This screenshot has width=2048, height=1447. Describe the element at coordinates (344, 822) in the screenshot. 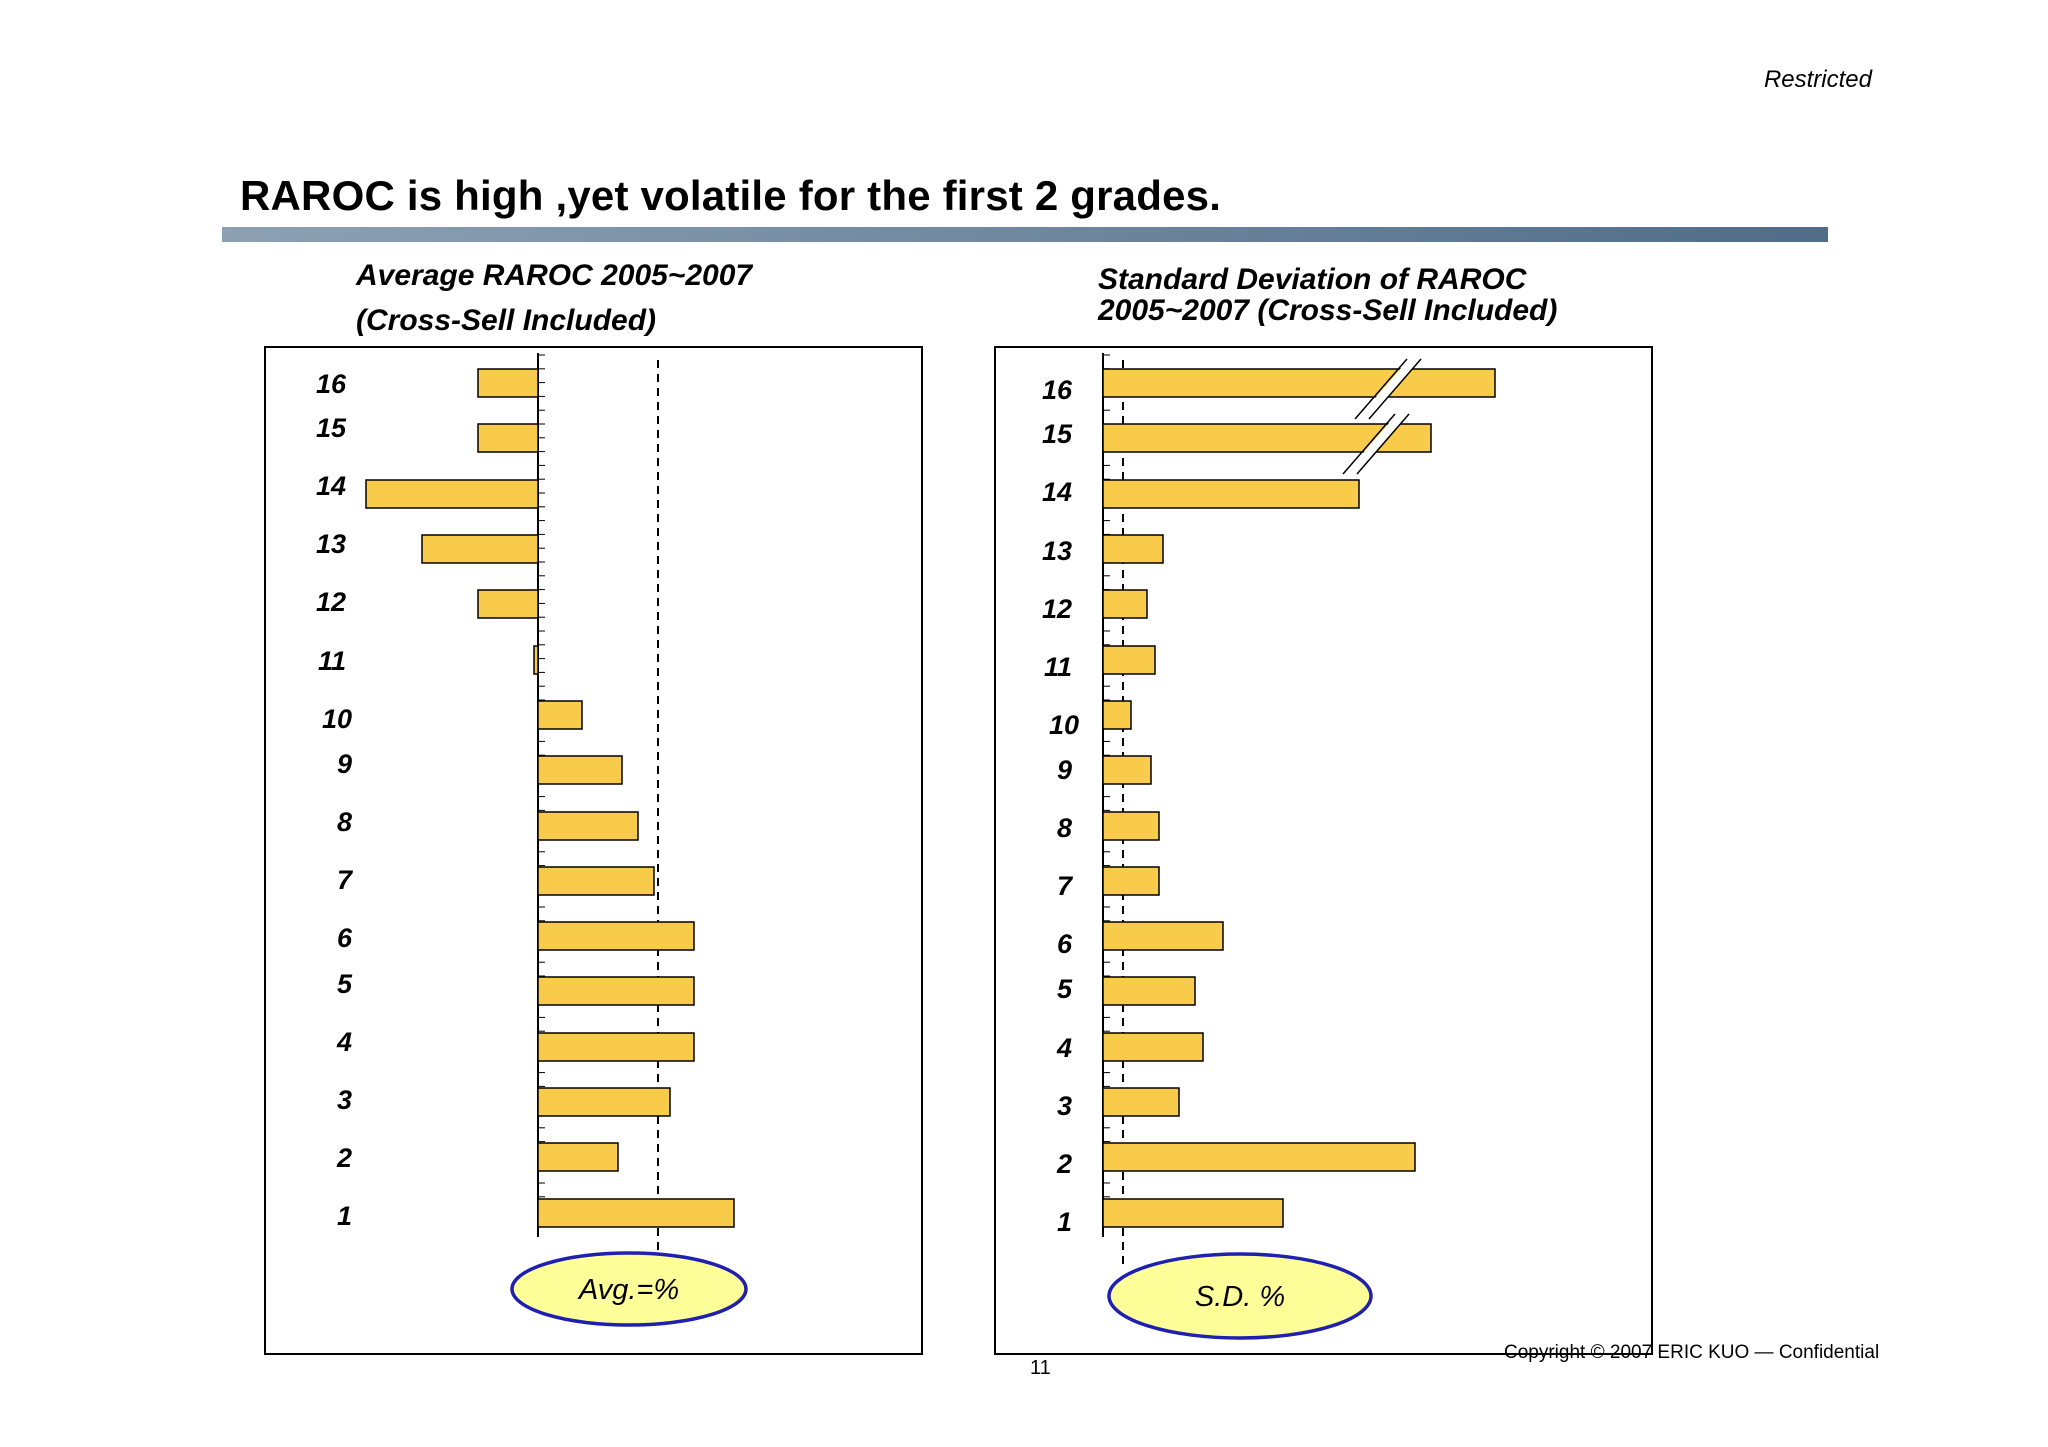

I see `avg-category-label: 8` at that location.